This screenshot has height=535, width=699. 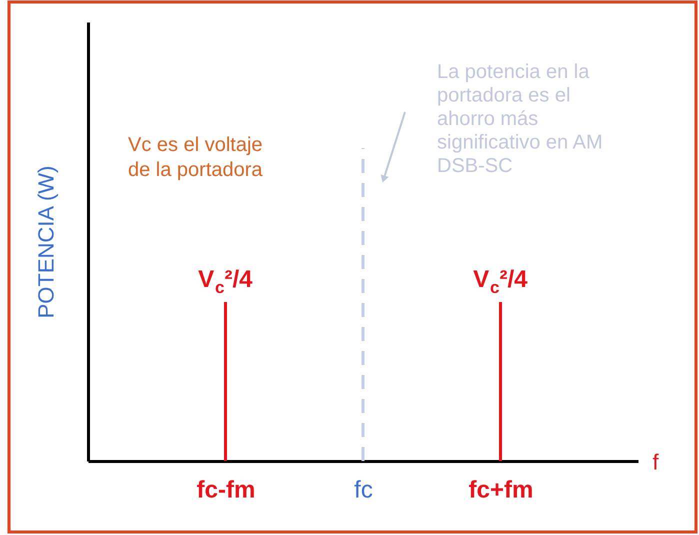 I want to click on text: La potencia en la portadora es el ahorro más significativo en AM DSB-SC, so click(x=520, y=119).